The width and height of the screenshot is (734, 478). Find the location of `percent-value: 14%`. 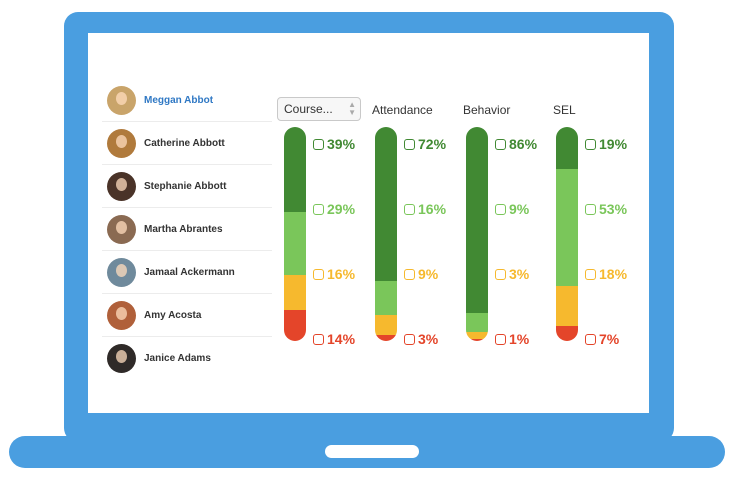

percent-value: 14% is located at coordinates (341, 339).